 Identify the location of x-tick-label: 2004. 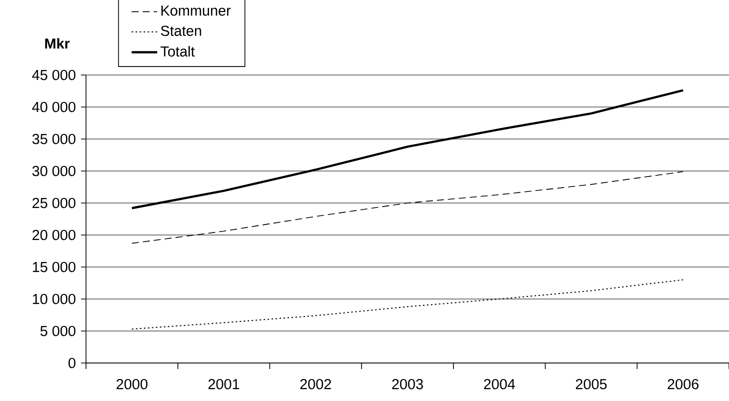
(499, 384).